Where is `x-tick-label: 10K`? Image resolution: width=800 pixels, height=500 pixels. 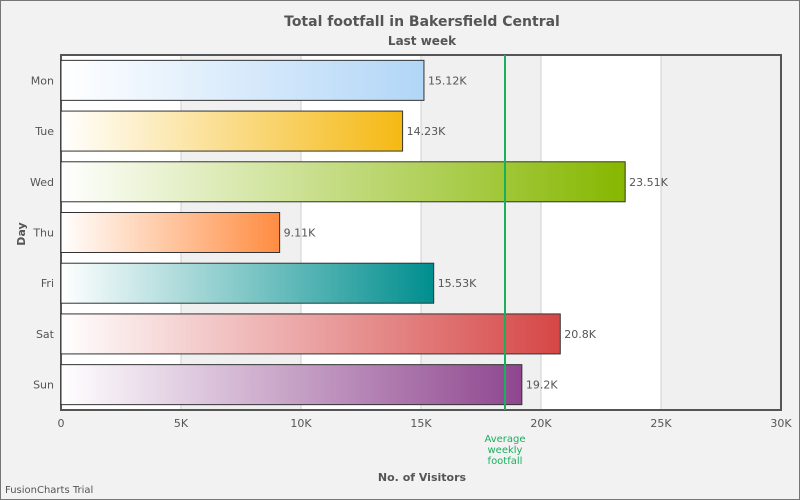 x-tick-label: 10K is located at coordinates (301, 423).